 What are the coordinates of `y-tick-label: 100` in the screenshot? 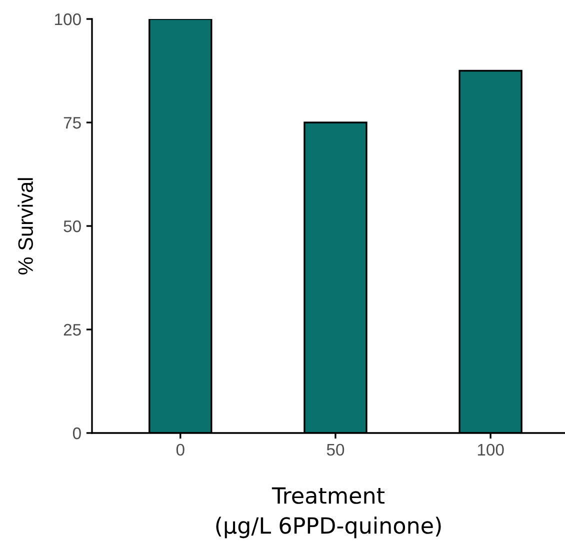 It's located at (68, 19).